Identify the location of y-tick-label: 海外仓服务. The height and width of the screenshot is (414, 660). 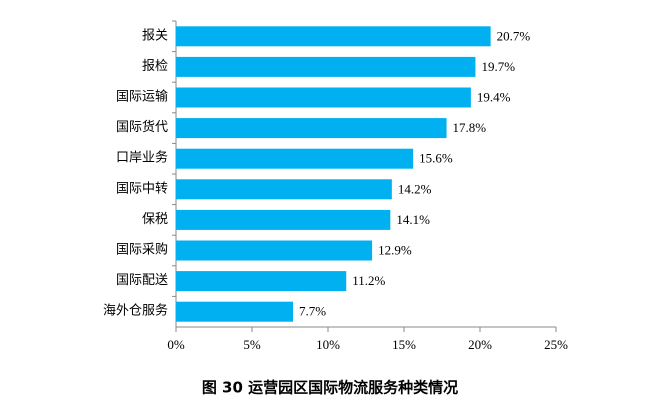
(135, 310).